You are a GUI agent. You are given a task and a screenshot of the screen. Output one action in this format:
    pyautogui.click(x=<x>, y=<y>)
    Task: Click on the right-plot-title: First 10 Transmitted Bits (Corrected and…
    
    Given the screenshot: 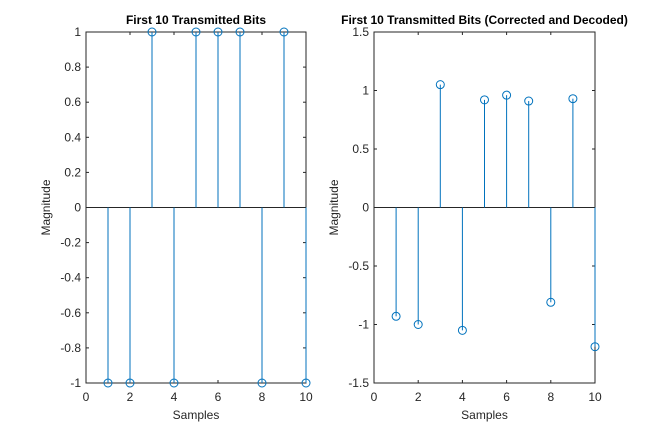 What is the action you would take?
    pyautogui.click(x=484, y=20)
    